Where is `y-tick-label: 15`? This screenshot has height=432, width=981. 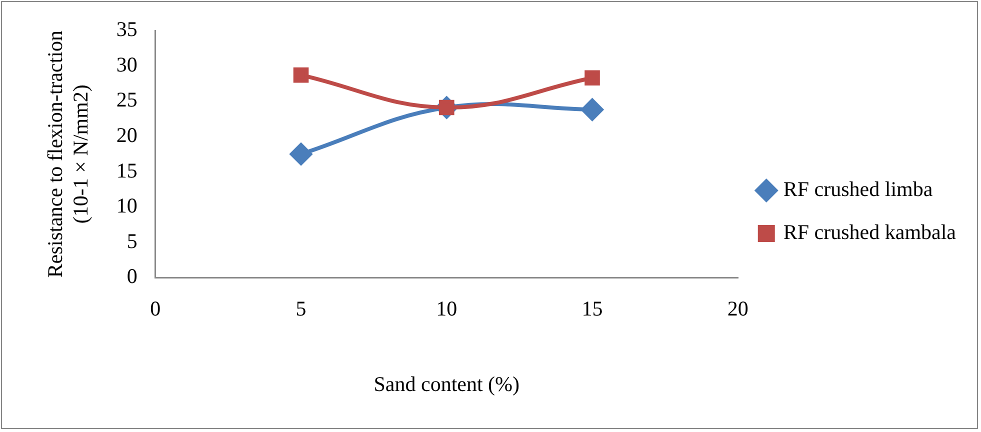 y-tick-label: 15 is located at coordinates (127, 170).